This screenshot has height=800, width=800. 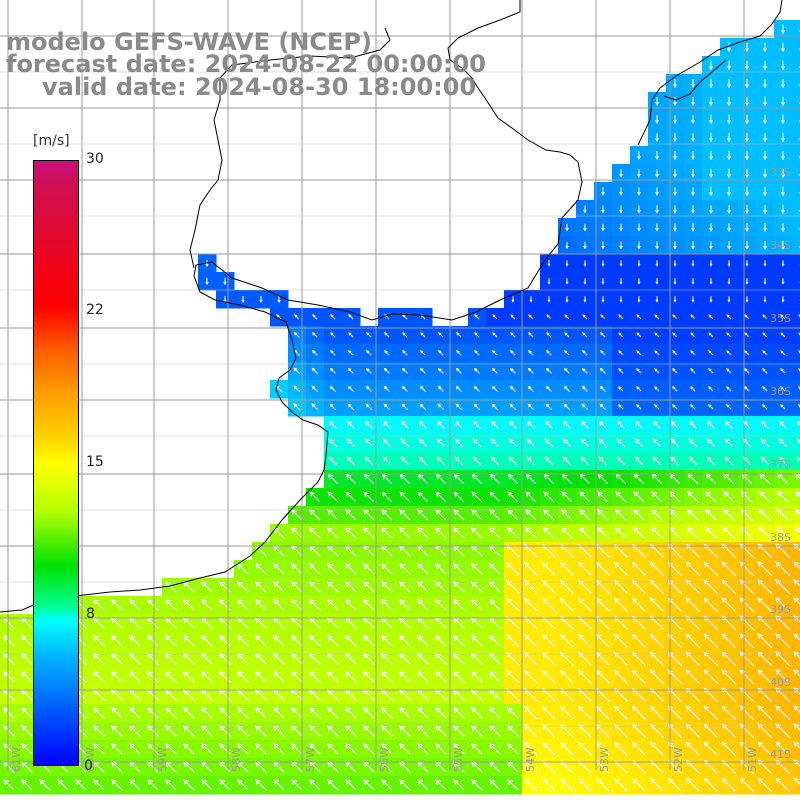 What do you see at coordinates (678, 759) in the screenshot?
I see `longitude-label: 52W` at bounding box center [678, 759].